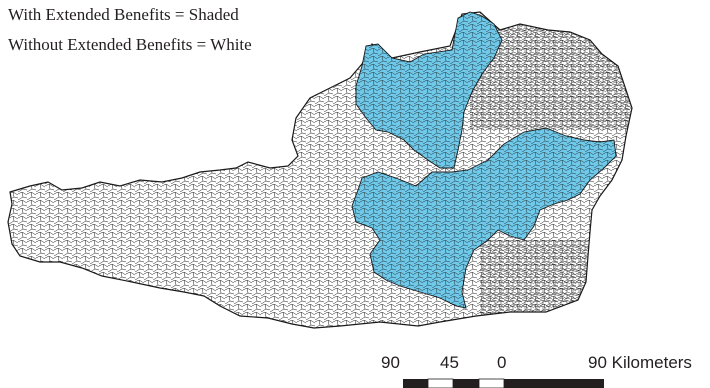  I want to click on scale-label-45: 45, so click(449, 362).